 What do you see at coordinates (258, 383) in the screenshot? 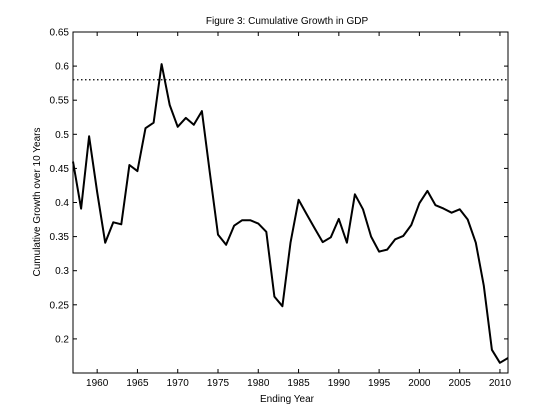
I see `x-tick-label: 1980` at bounding box center [258, 383].